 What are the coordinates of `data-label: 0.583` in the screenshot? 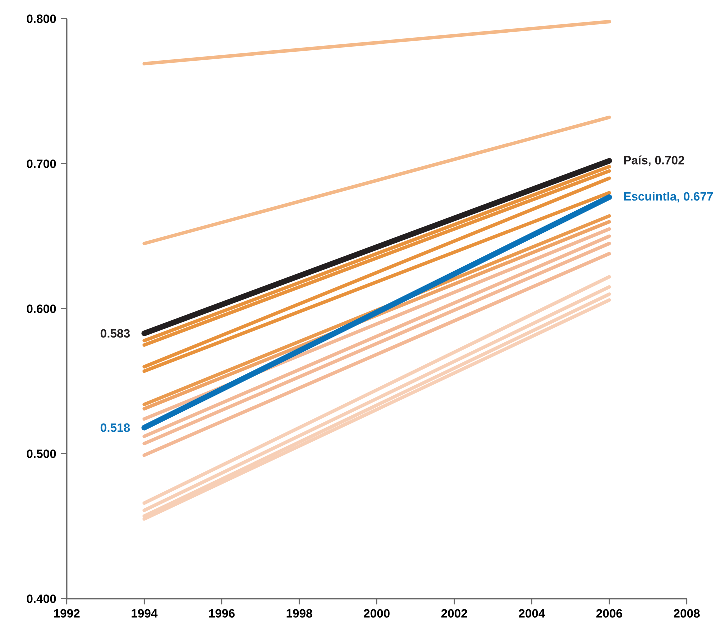 It's located at (115, 333).